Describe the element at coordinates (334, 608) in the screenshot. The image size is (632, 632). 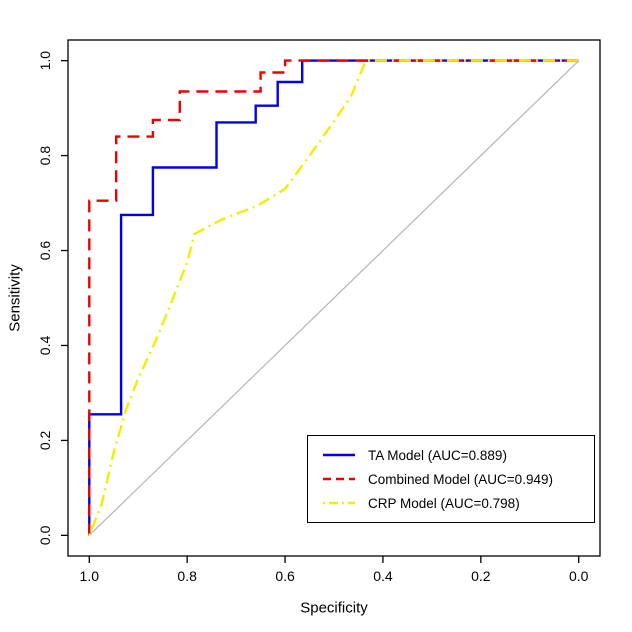
I see `x-axis-title: Specificity` at that location.